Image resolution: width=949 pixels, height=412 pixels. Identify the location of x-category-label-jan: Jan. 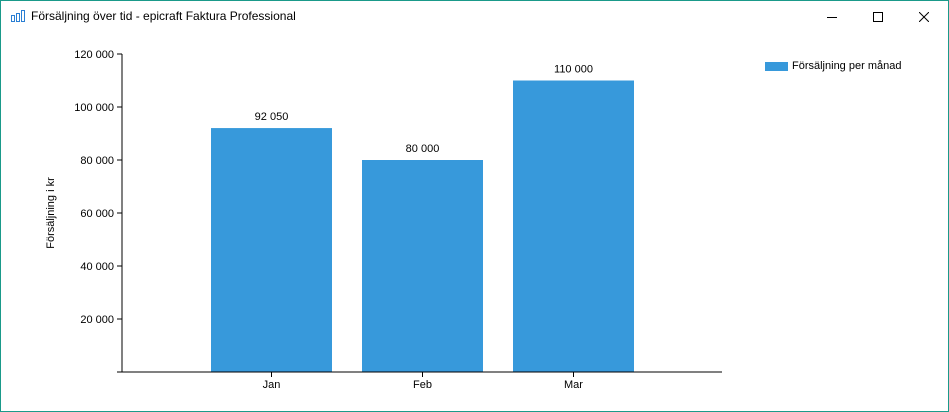
(272, 385).